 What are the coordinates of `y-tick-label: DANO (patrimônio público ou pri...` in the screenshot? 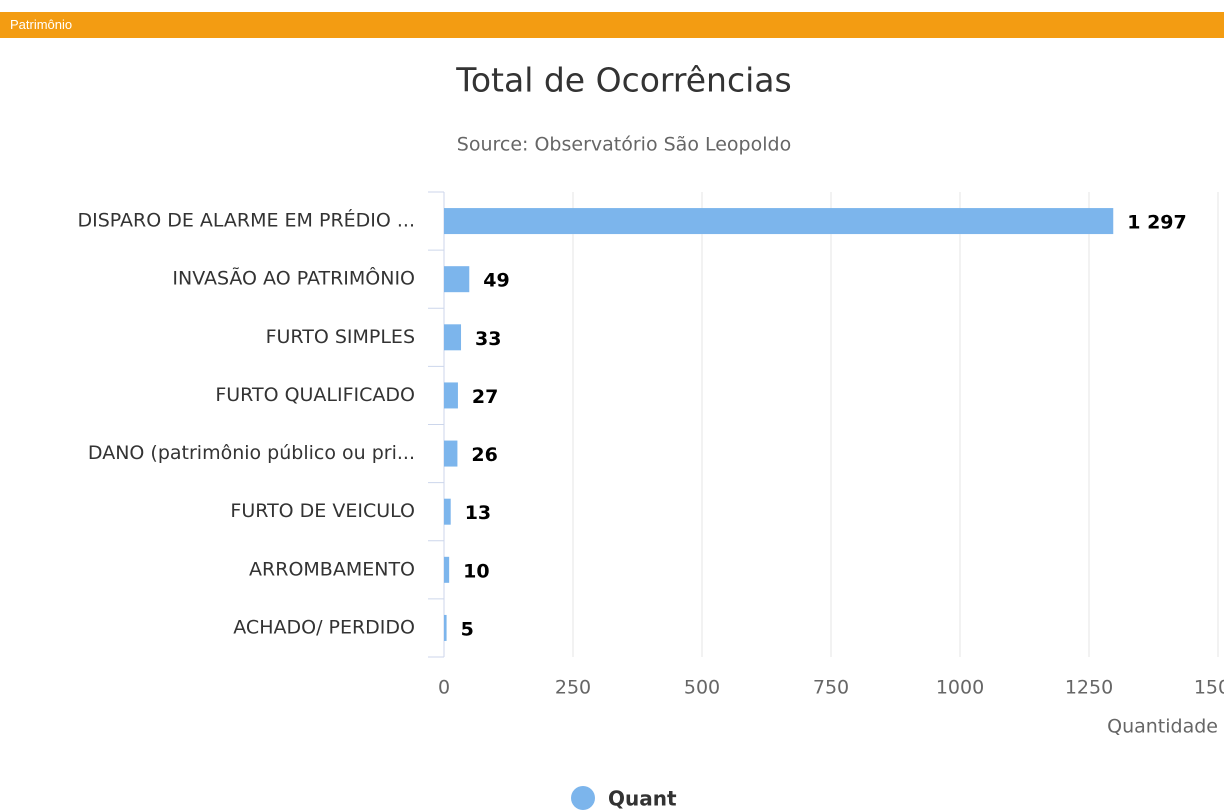 It's located at (251, 453).